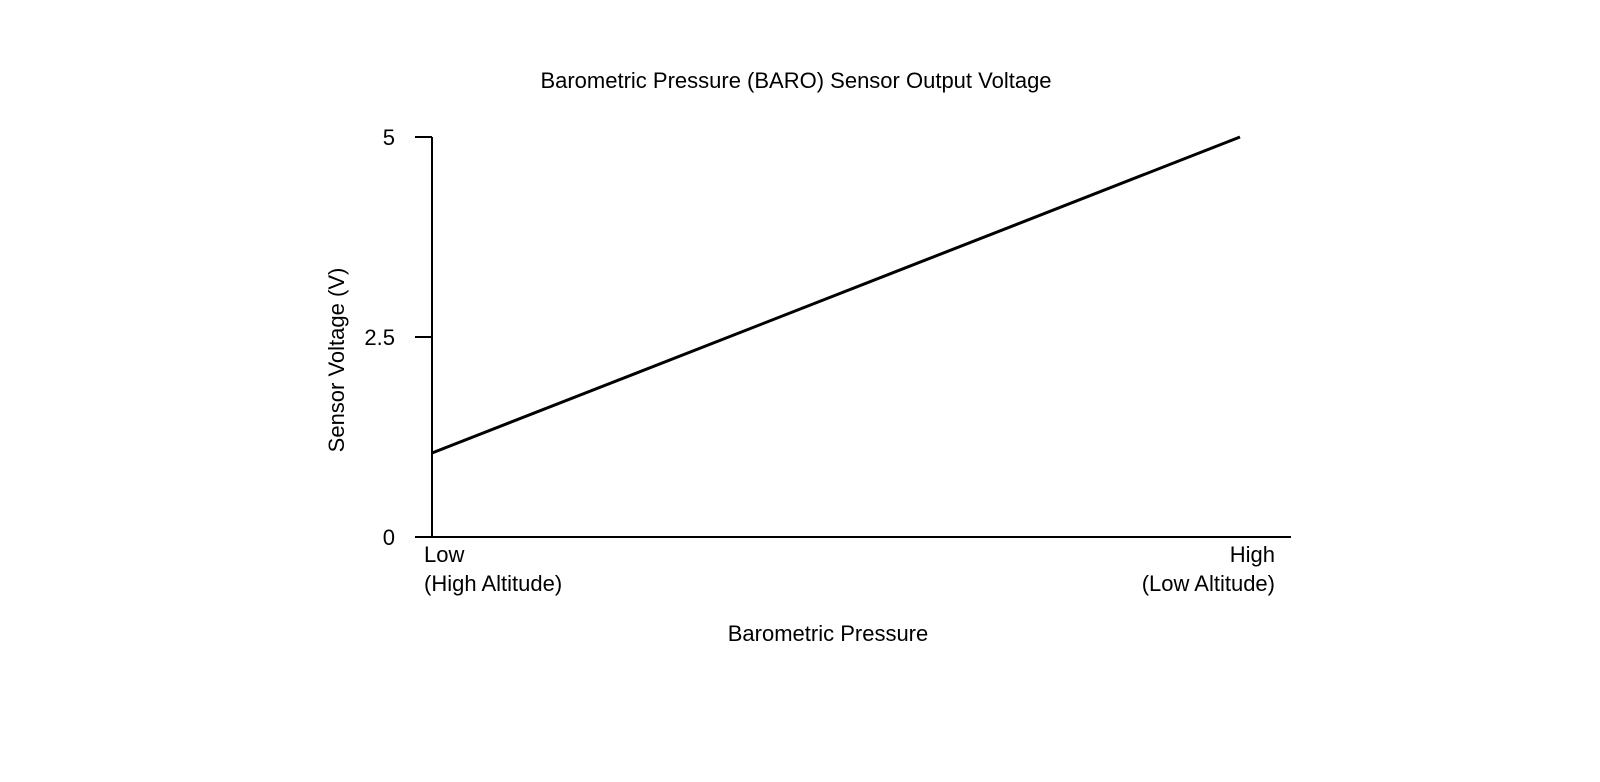 Image resolution: width=1600 pixels, height=782 pixels. I want to click on y-tick-label: 5, so click(389, 137).